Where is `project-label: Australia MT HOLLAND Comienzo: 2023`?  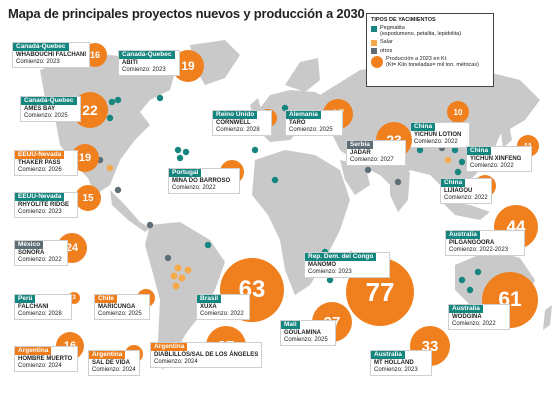
project-label: Australia MT HOLLAND Comienzo: 2023 is located at coordinates (401, 363).